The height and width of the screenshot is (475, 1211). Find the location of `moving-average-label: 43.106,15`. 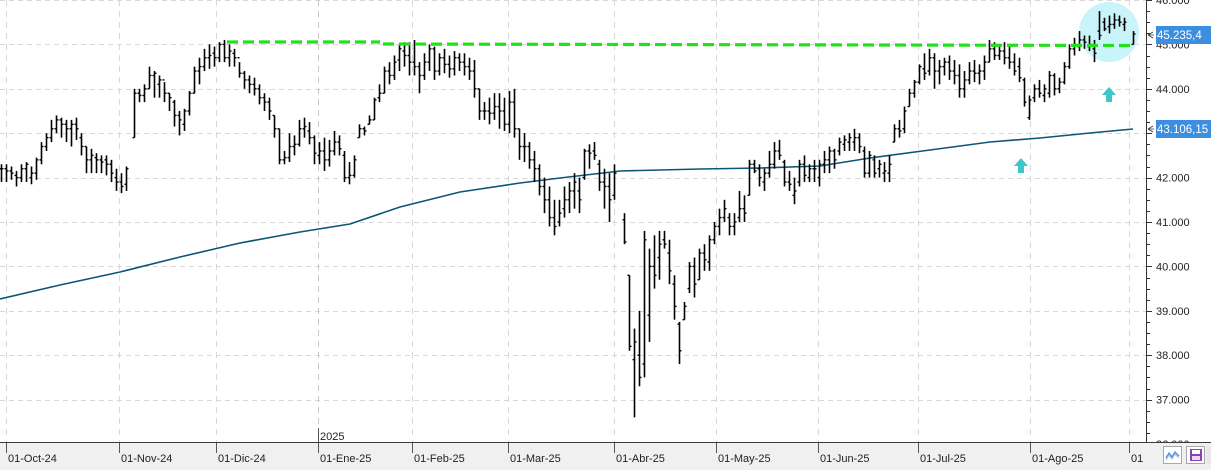

moving-average-label: 43.106,15 is located at coordinates (1182, 130).